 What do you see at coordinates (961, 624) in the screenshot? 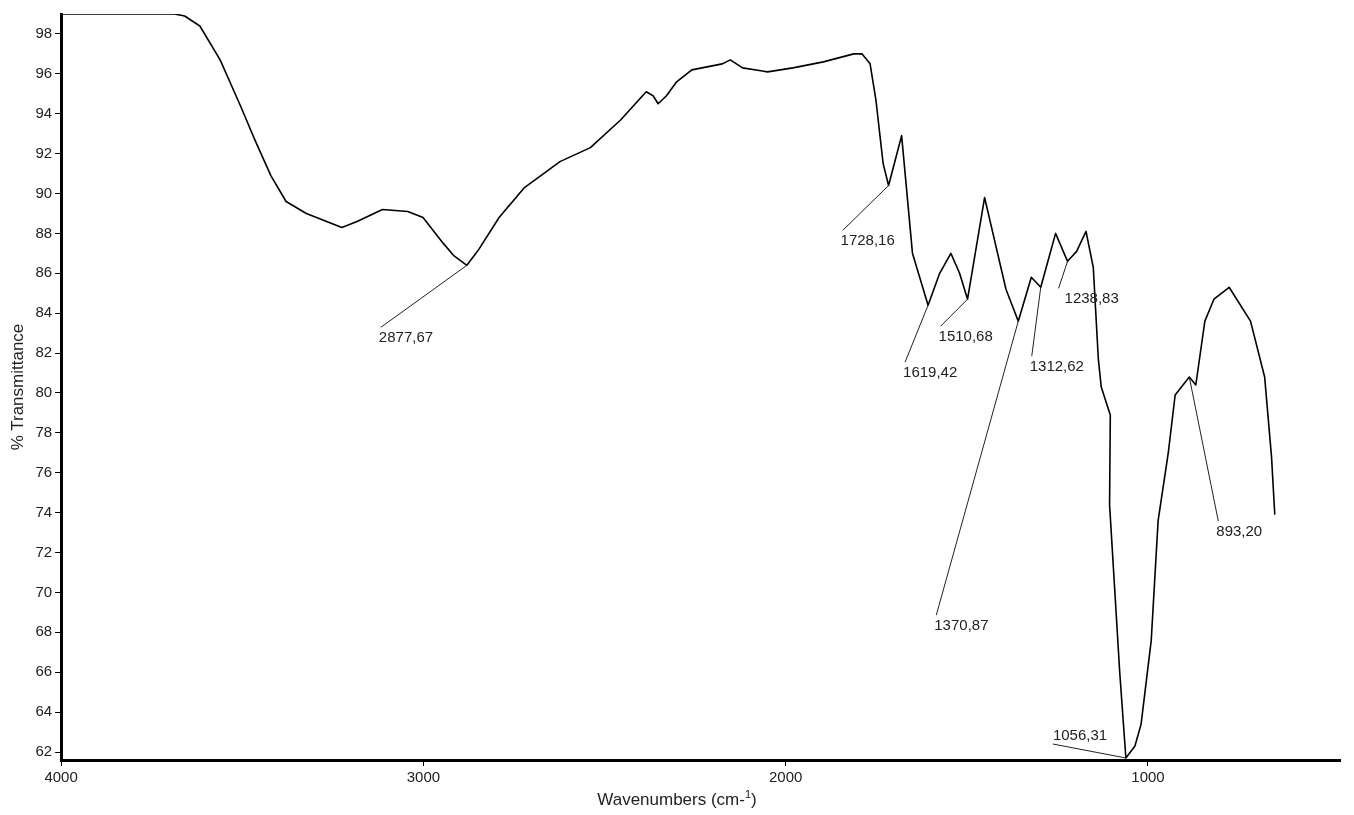
I see `annotation: 1370,87` at bounding box center [961, 624].